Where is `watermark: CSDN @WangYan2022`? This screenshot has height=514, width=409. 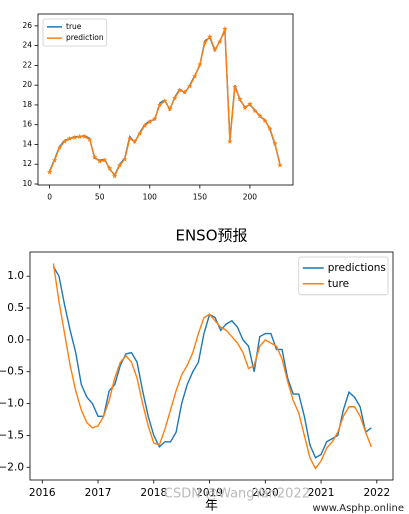
watermark: CSDN @WangYan2022 is located at coordinates (237, 494).